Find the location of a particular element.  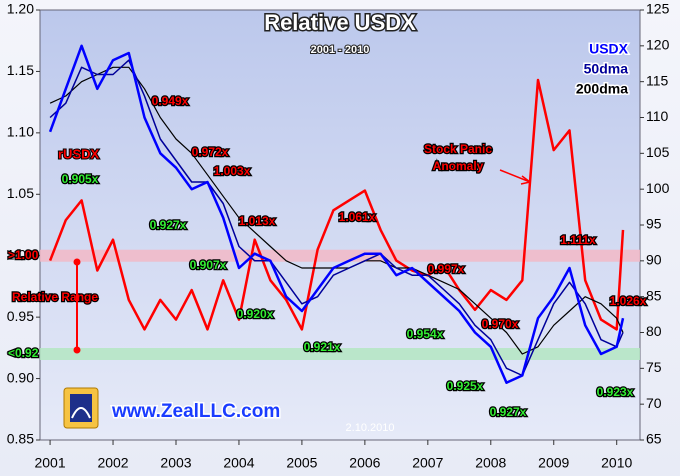

logo is located at coordinates (81, 408).